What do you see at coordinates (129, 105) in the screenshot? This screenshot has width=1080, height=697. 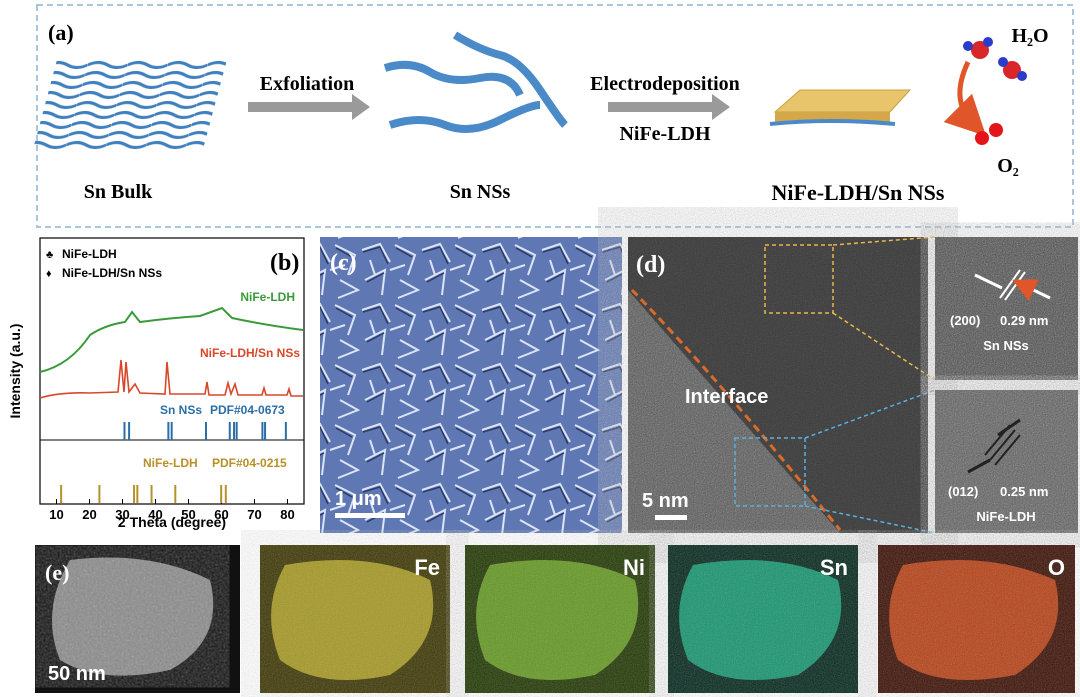 I see `bulk-icon` at bounding box center [129, 105].